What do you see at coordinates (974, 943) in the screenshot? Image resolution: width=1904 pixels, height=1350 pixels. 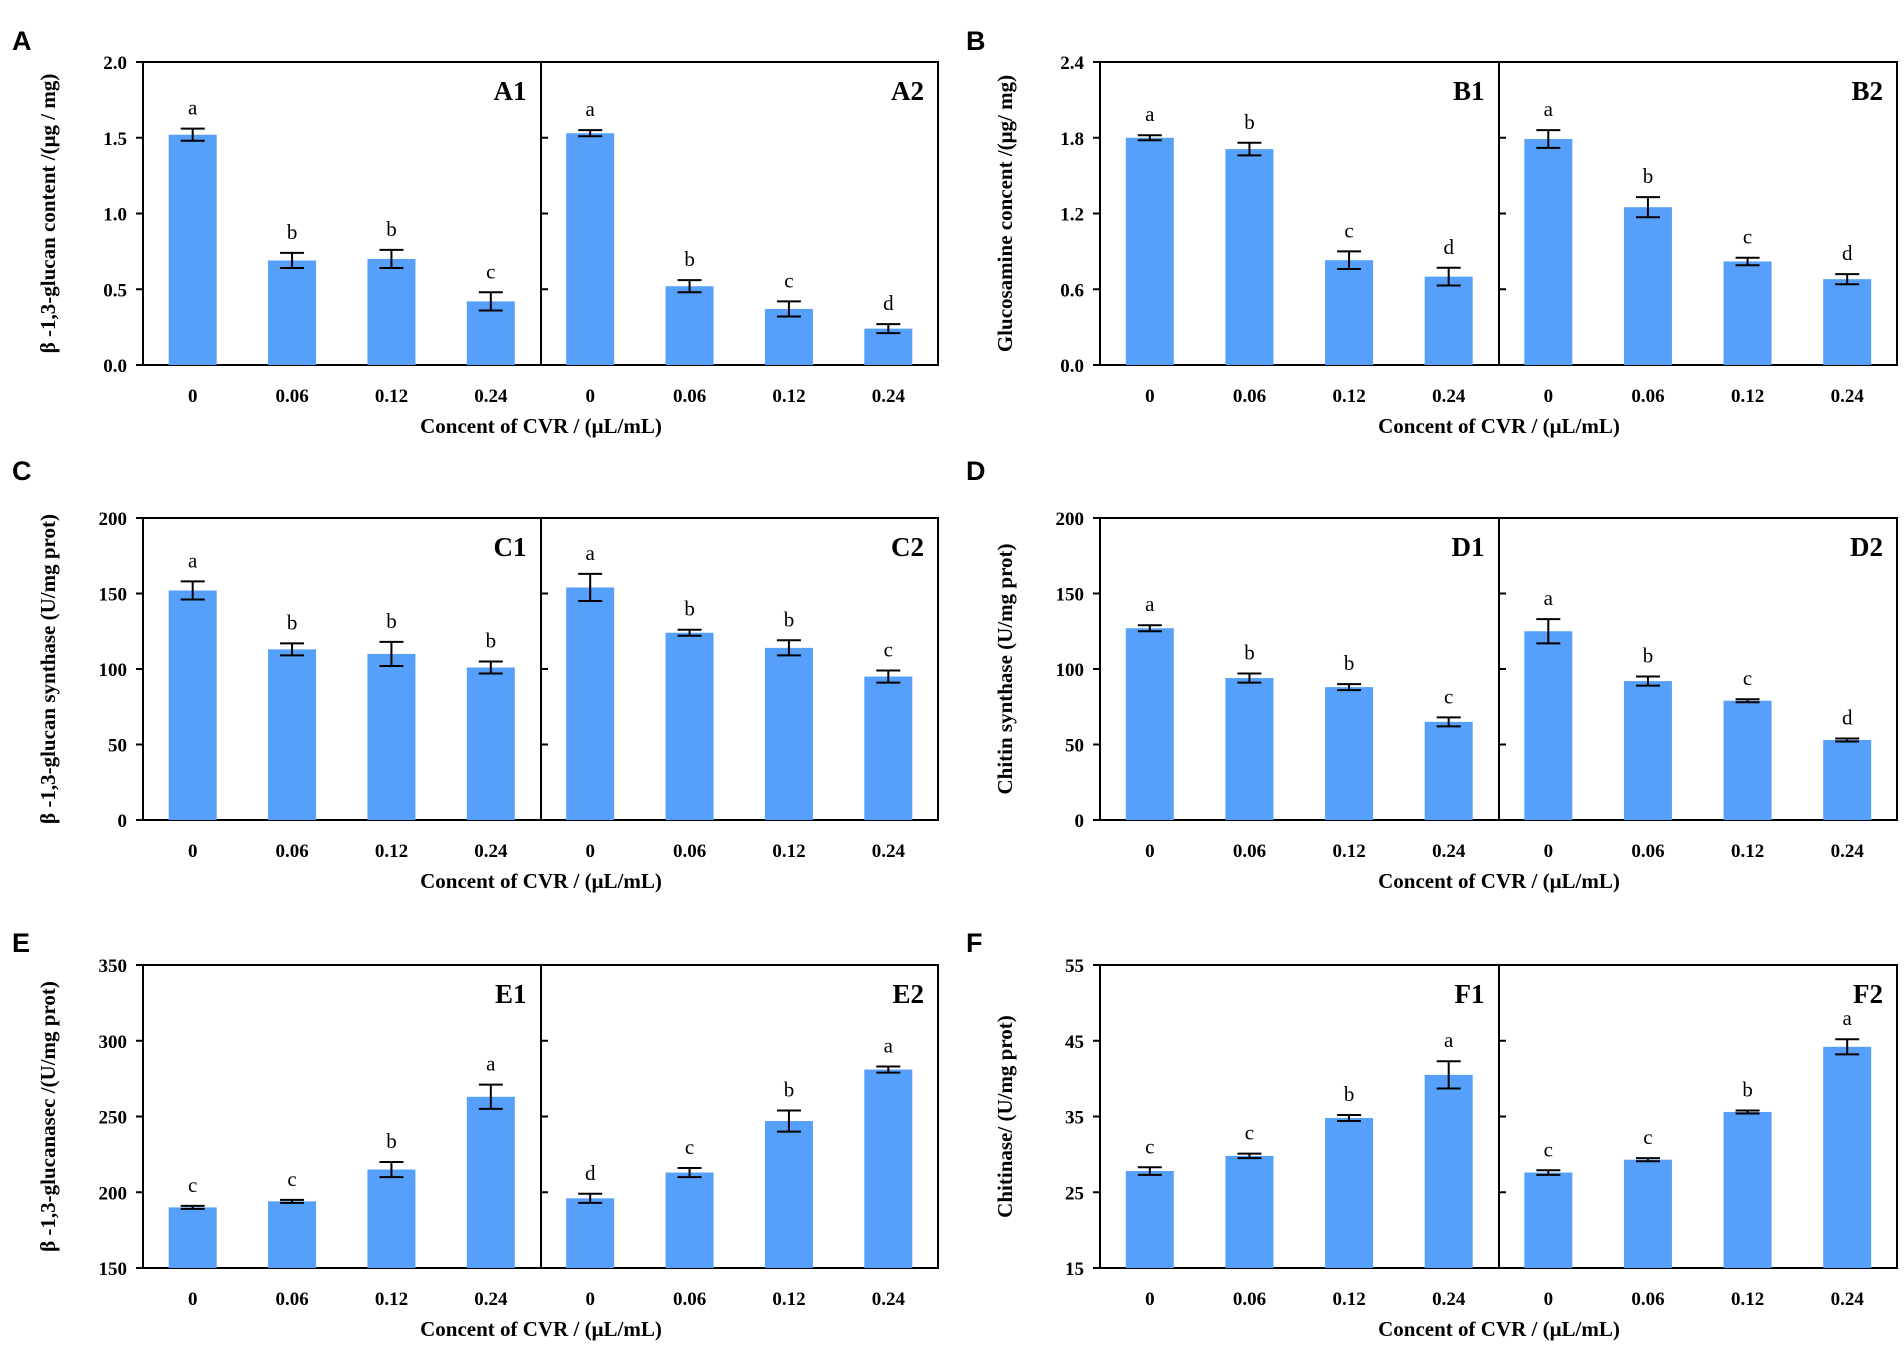 I see `panel-letter: F` at bounding box center [974, 943].